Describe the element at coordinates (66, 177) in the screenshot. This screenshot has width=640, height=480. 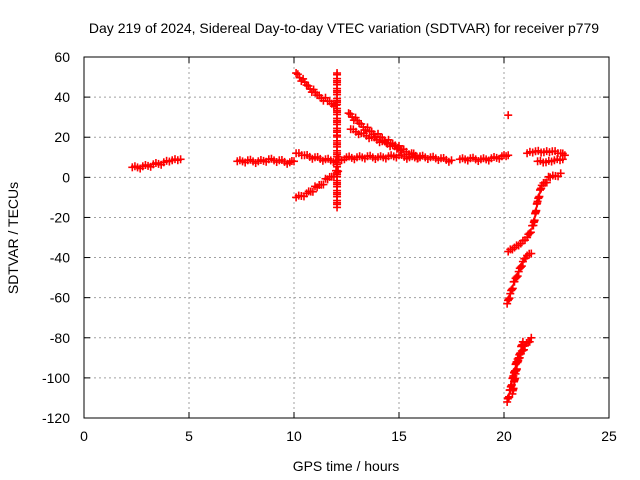
I see `y-tick-label: 0` at that location.